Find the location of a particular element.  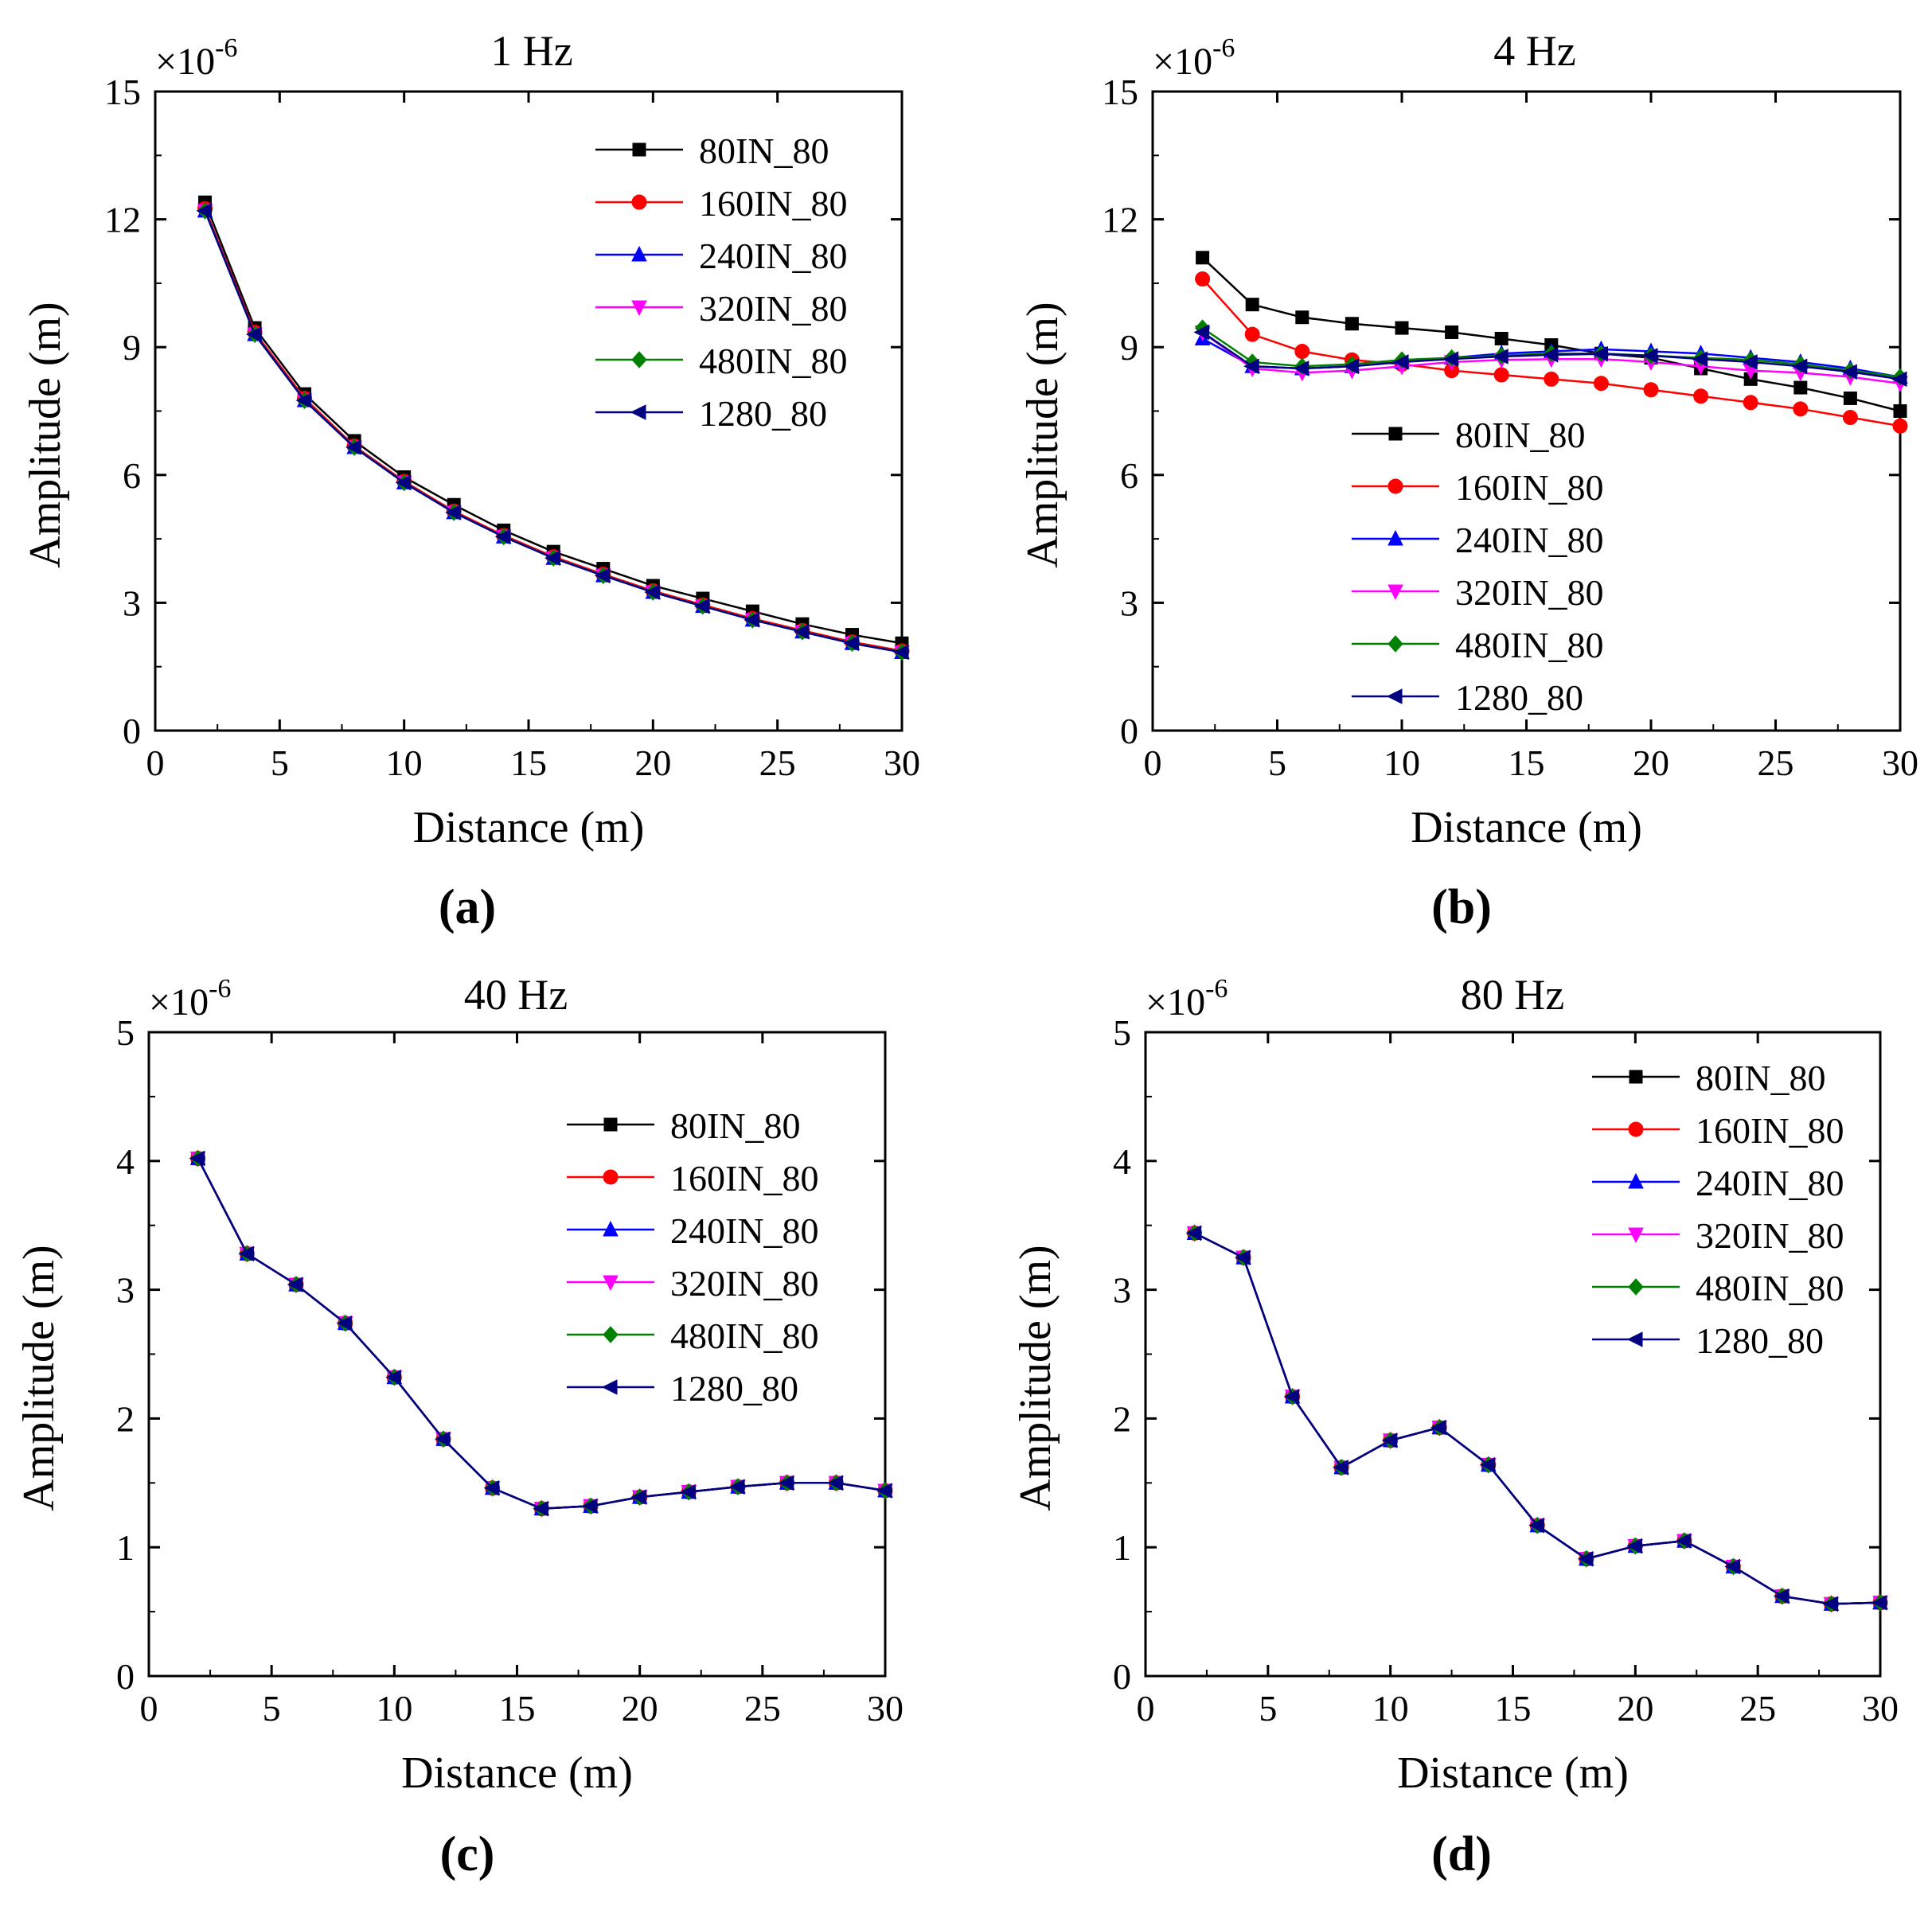

x-tick-label: 5 is located at coordinates (280, 763).